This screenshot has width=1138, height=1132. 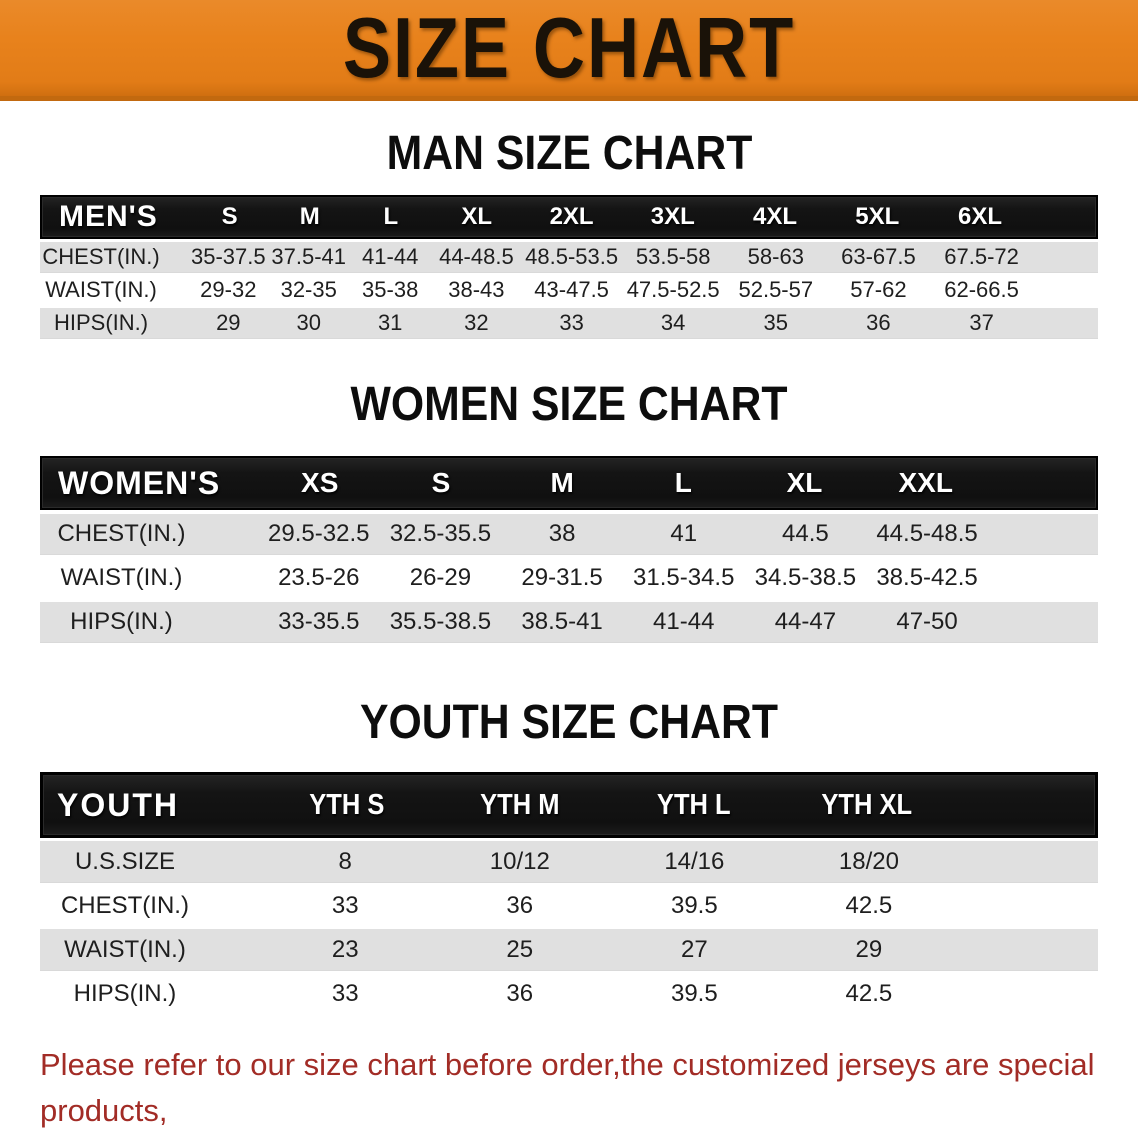 I want to click on banner: SIZE CHART, so click(x=569, y=50).